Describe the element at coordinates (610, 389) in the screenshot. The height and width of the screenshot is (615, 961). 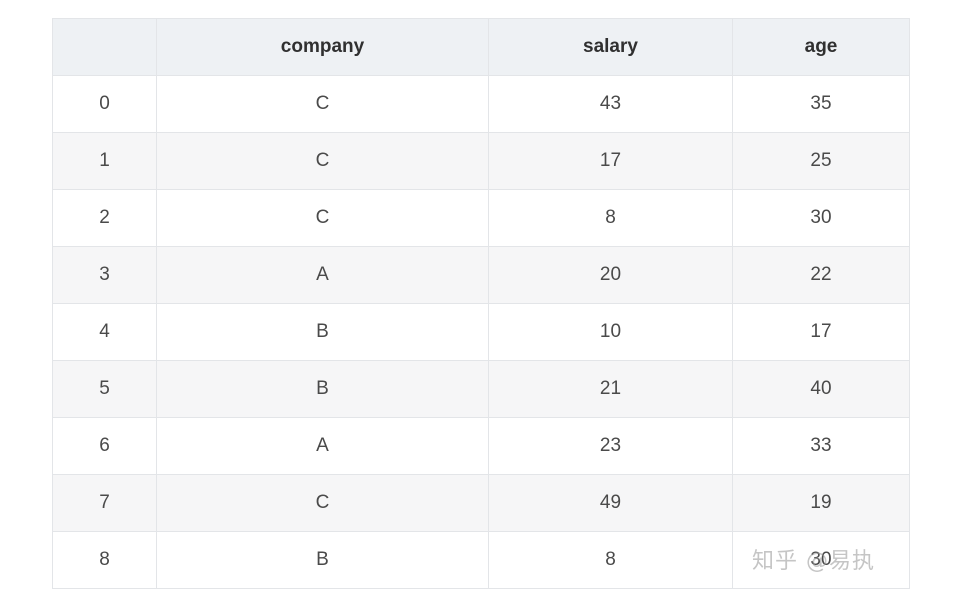
I see `salary-cell: 21` at that location.